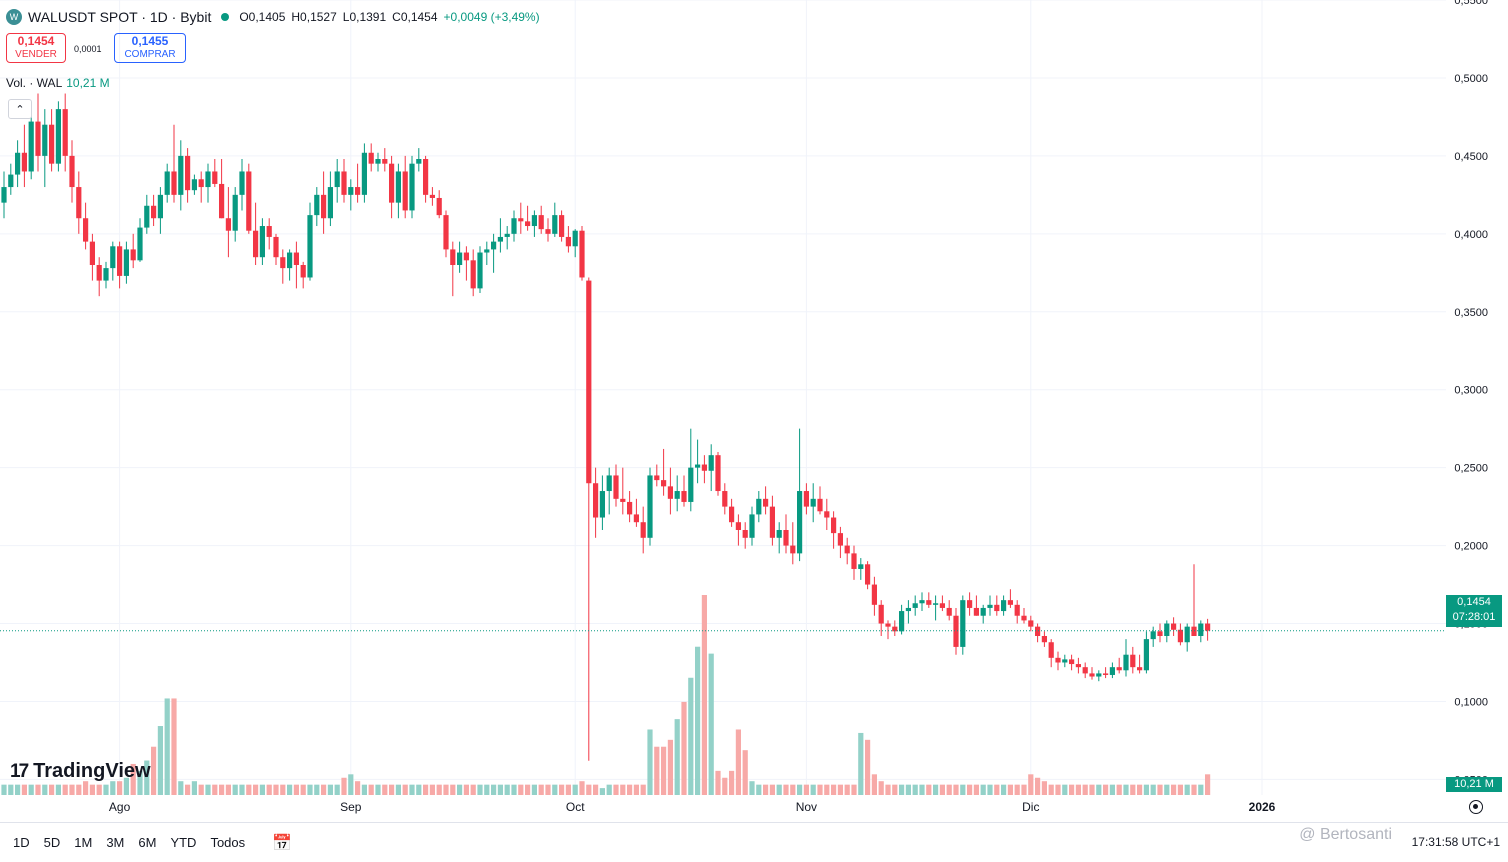  Describe the element at coordinates (92, 771) in the screenshot. I see `tv-wordmark: TradingView` at that location.